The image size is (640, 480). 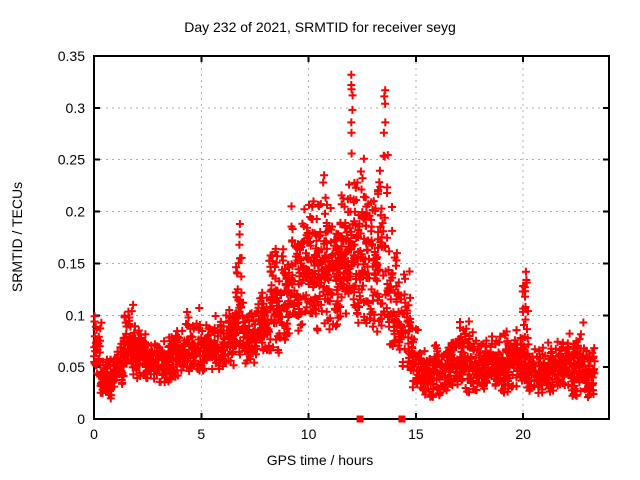 I want to click on svg-text: 0.1, so click(x=76, y=315).